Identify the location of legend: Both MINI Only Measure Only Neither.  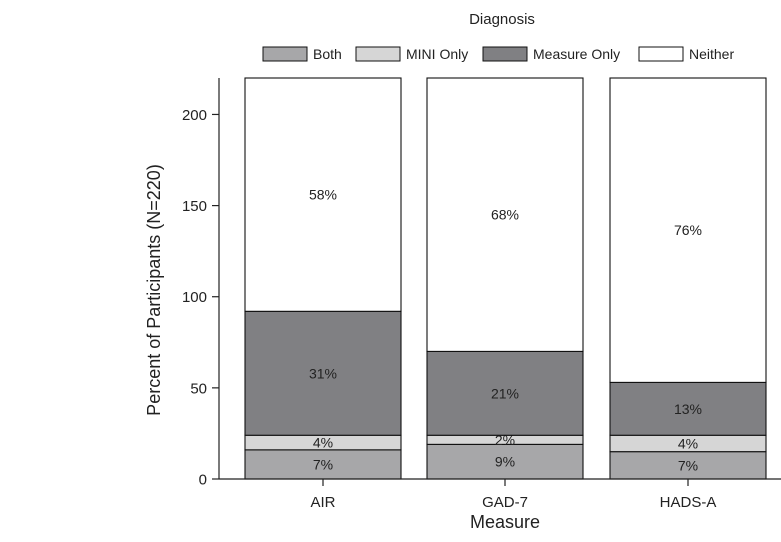
(498, 54).